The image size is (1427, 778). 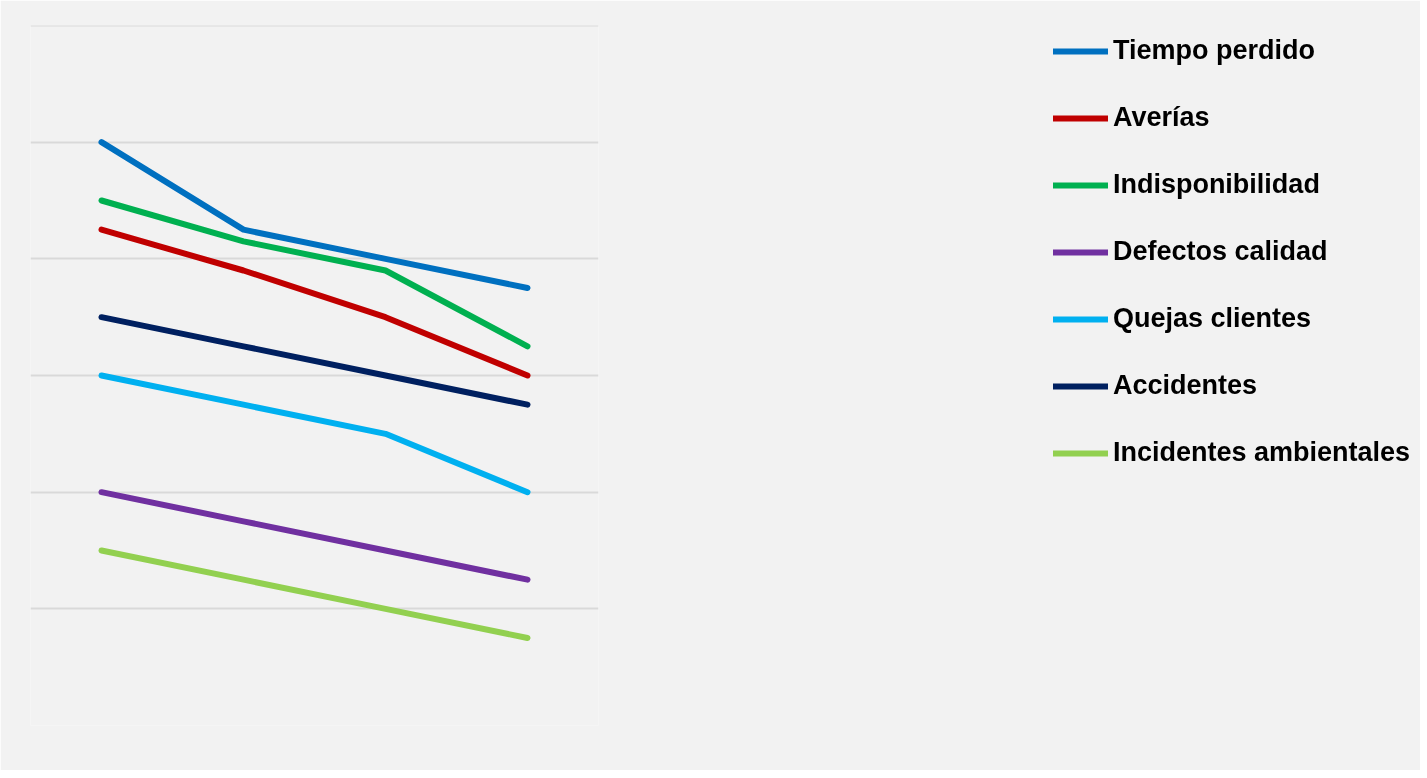 What do you see at coordinates (1216, 184) in the screenshot?
I see `legend-label: Indisponibilidad` at bounding box center [1216, 184].